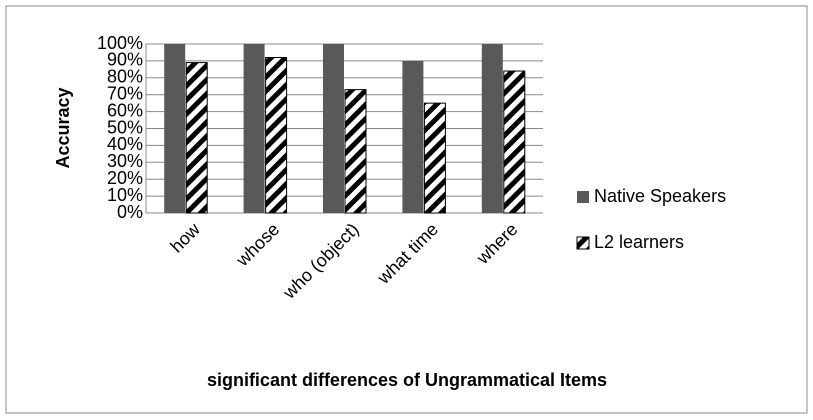 The image size is (813, 420). What do you see at coordinates (130, 212) in the screenshot?
I see `y-tick-label: 0%` at bounding box center [130, 212].